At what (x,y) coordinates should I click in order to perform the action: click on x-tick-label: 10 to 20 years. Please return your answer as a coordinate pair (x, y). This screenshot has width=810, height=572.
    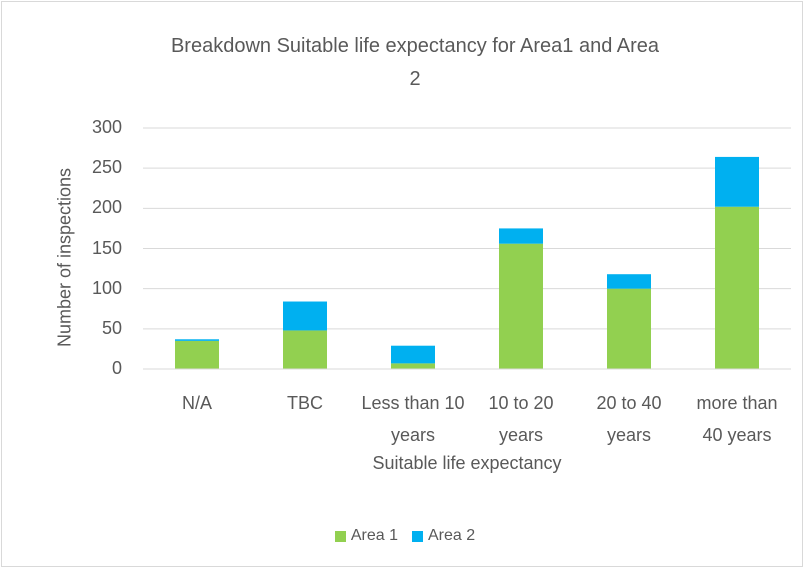
    Looking at the image, I should click on (521, 419).